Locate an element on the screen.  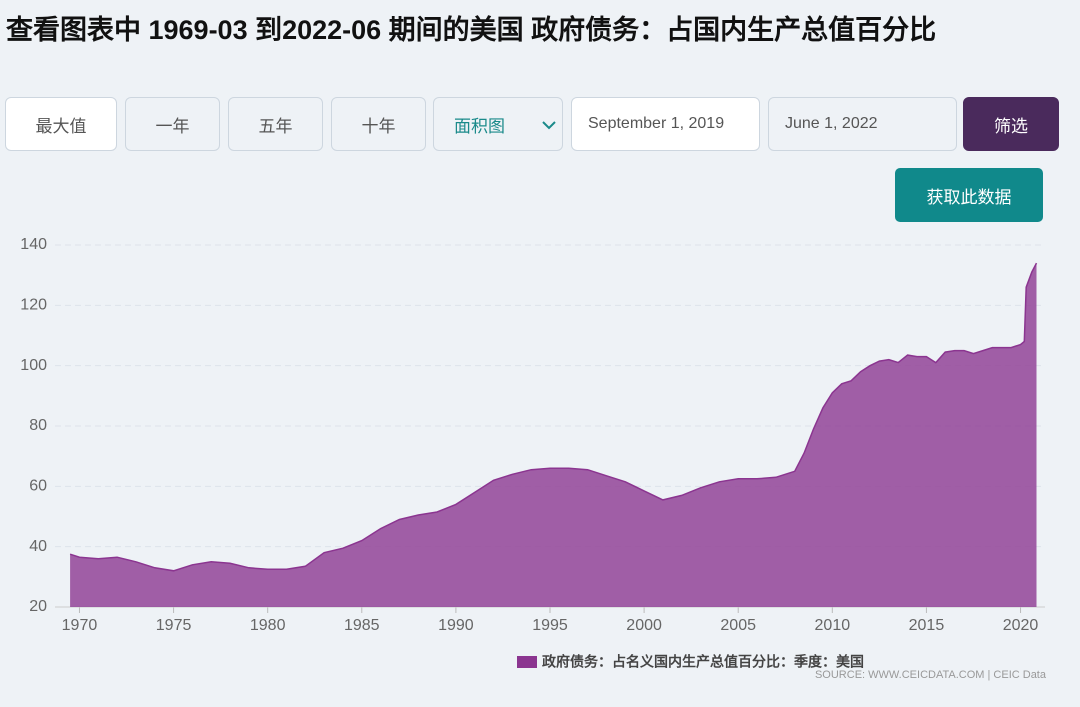
range-button: 十年 is located at coordinates (378, 124).